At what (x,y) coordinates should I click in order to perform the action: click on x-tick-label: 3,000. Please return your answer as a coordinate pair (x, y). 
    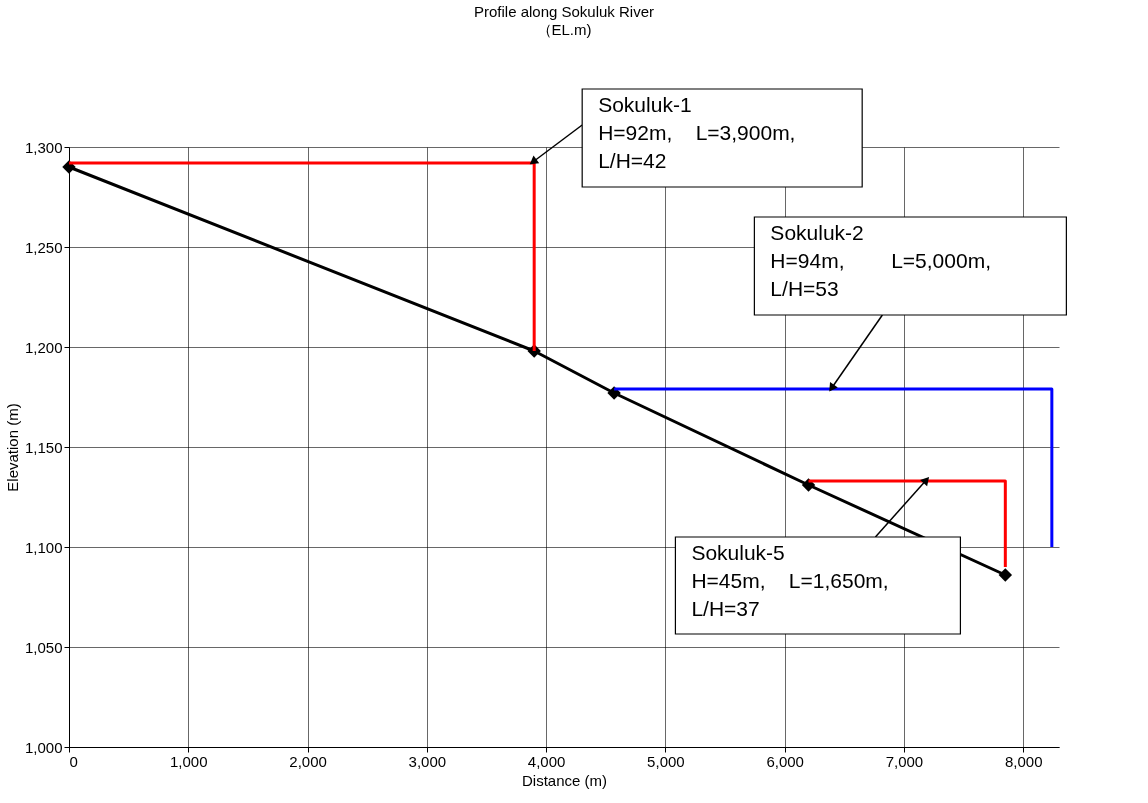
    Looking at the image, I should click on (427, 761).